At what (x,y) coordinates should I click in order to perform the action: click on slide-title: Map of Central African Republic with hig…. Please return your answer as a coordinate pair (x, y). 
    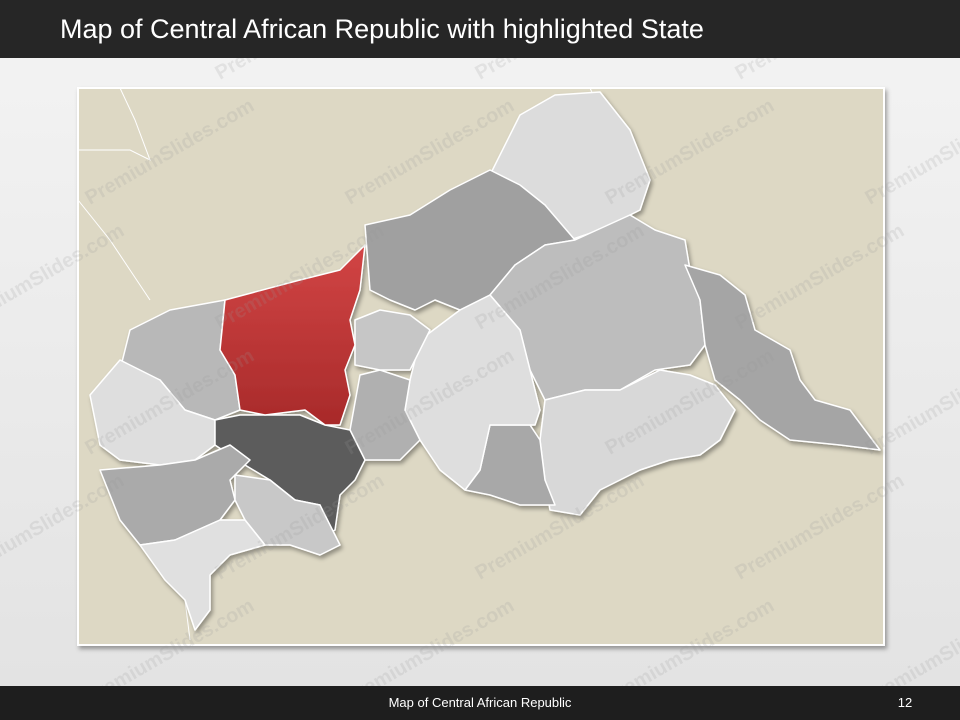
    Looking at the image, I should click on (382, 29).